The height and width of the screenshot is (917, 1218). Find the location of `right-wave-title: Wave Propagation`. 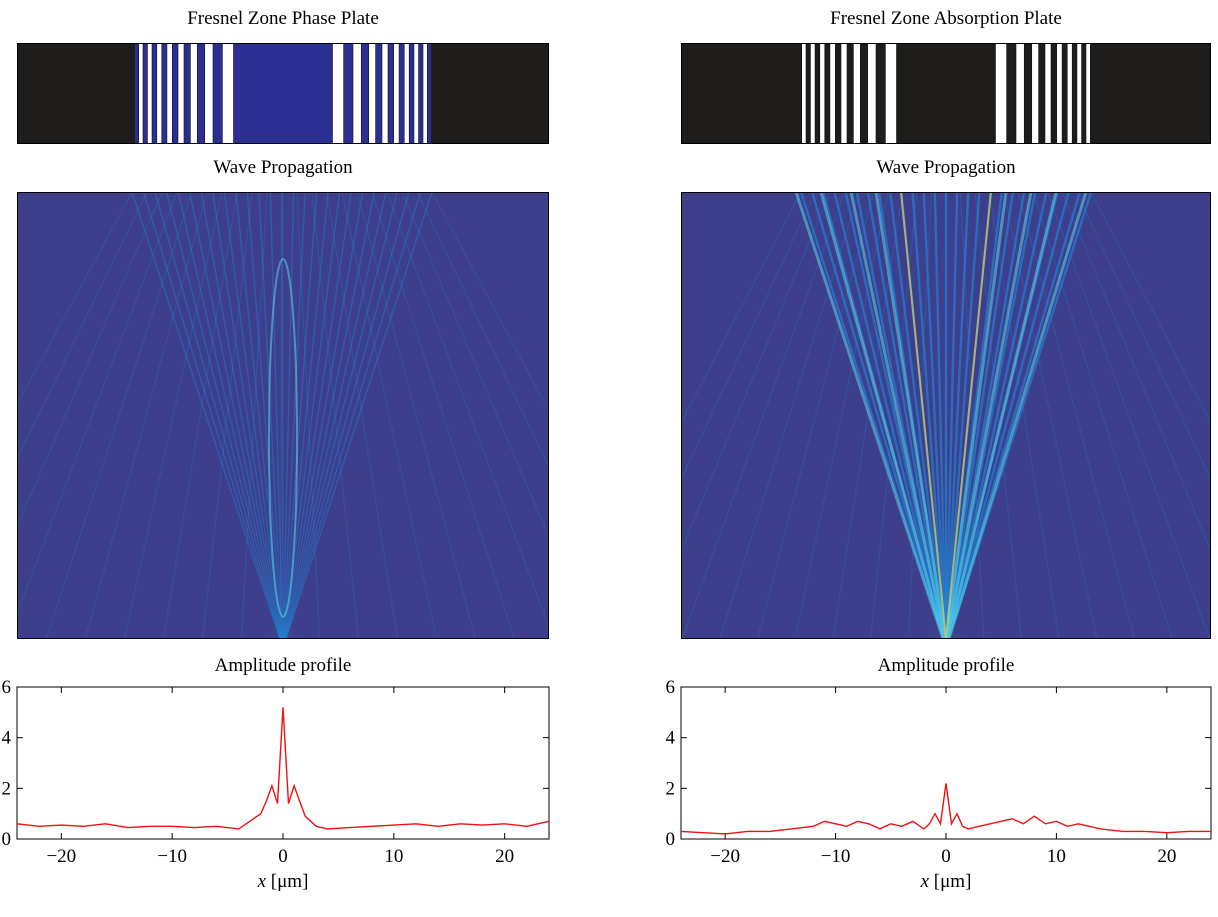

right-wave-title: Wave Propagation is located at coordinates (946, 168).